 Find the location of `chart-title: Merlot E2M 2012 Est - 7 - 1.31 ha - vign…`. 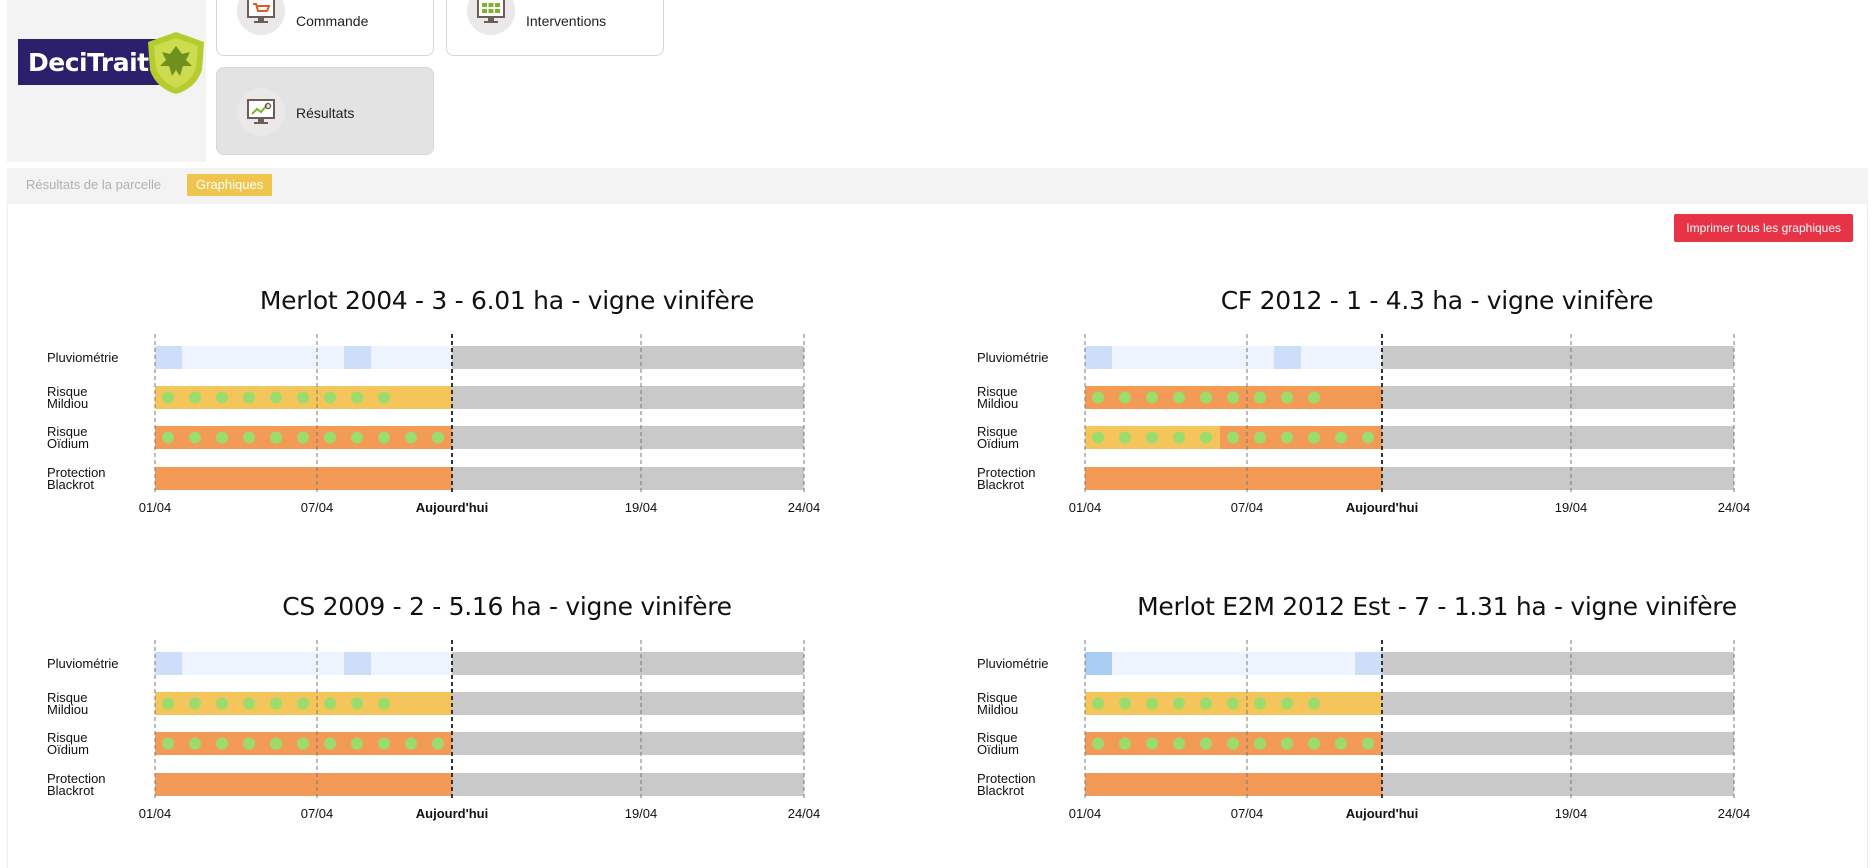

chart-title: Merlot E2M 2012 Est - 7 - 1.31 ha - vign… is located at coordinates (1437, 606).